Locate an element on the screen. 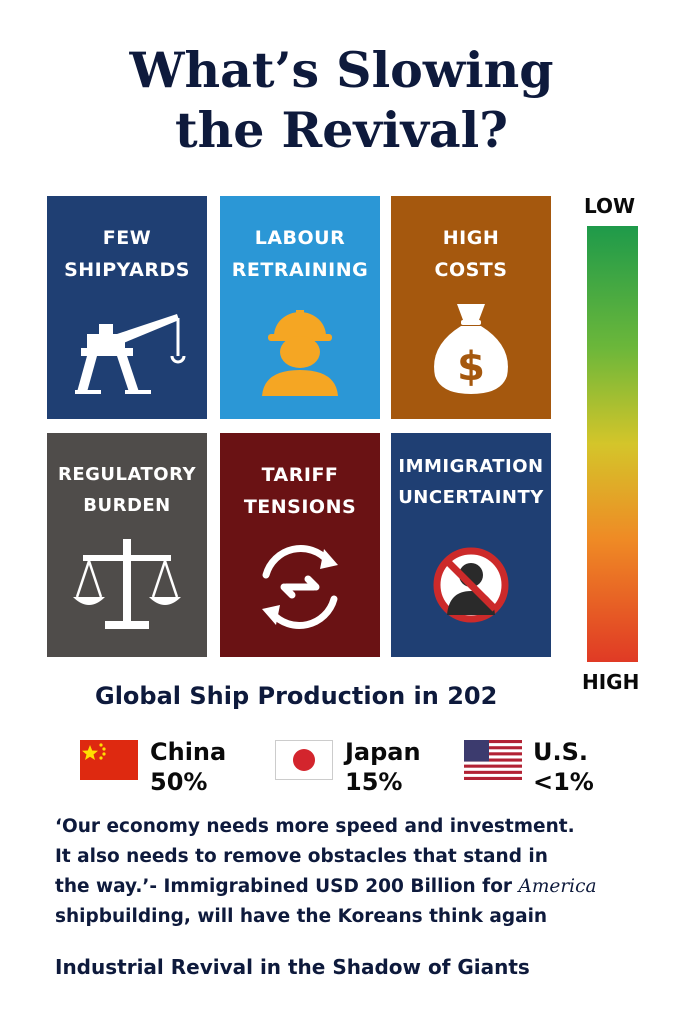 The width and height of the screenshot is (683, 1024). money-bag-icon: $ is located at coordinates (471, 349).